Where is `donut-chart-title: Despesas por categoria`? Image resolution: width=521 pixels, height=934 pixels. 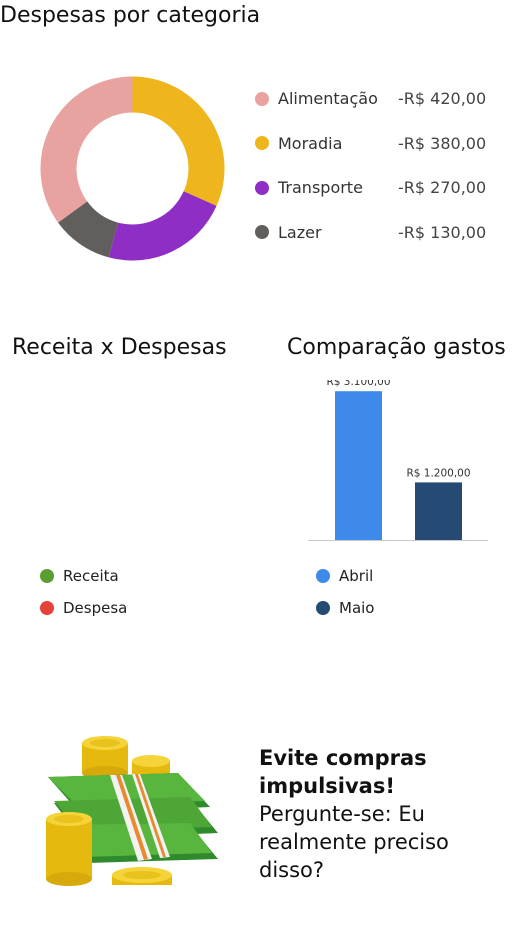 donut-chart-title: Despesas por categoria is located at coordinates (130, 15).